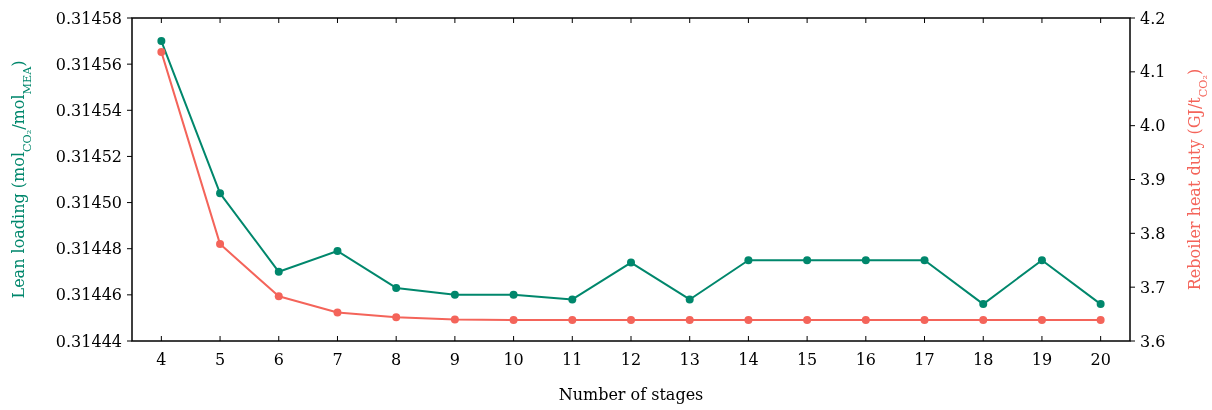  What do you see at coordinates (454, 359) in the screenshot?
I see `x-tick-label: 9` at bounding box center [454, 359].